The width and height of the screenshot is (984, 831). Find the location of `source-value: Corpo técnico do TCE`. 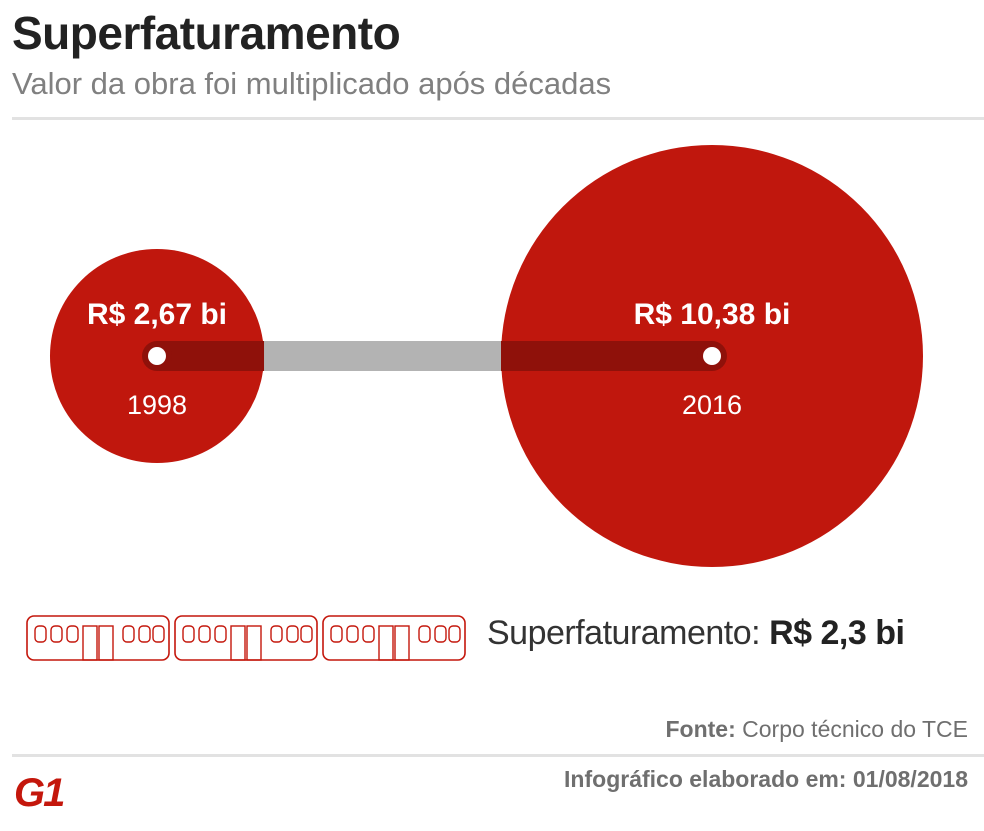

source-value: Corpo técnico do TCE is located at coordinates (855, 729).